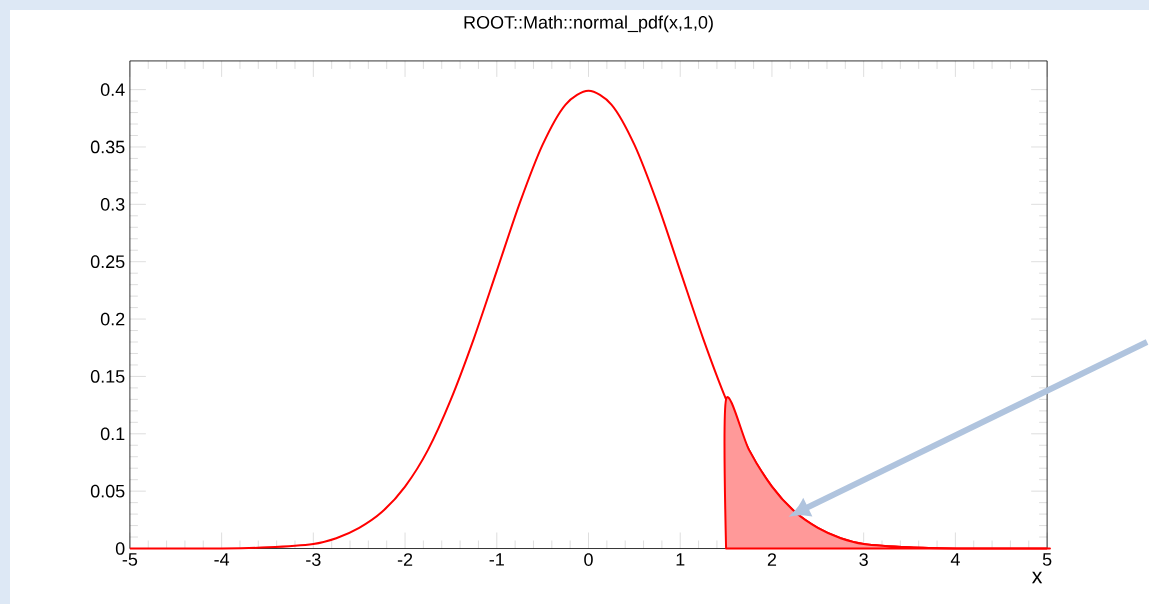 The image size is (1150, 604). I want to click on x-tick-label: -3, so click(313, 559).